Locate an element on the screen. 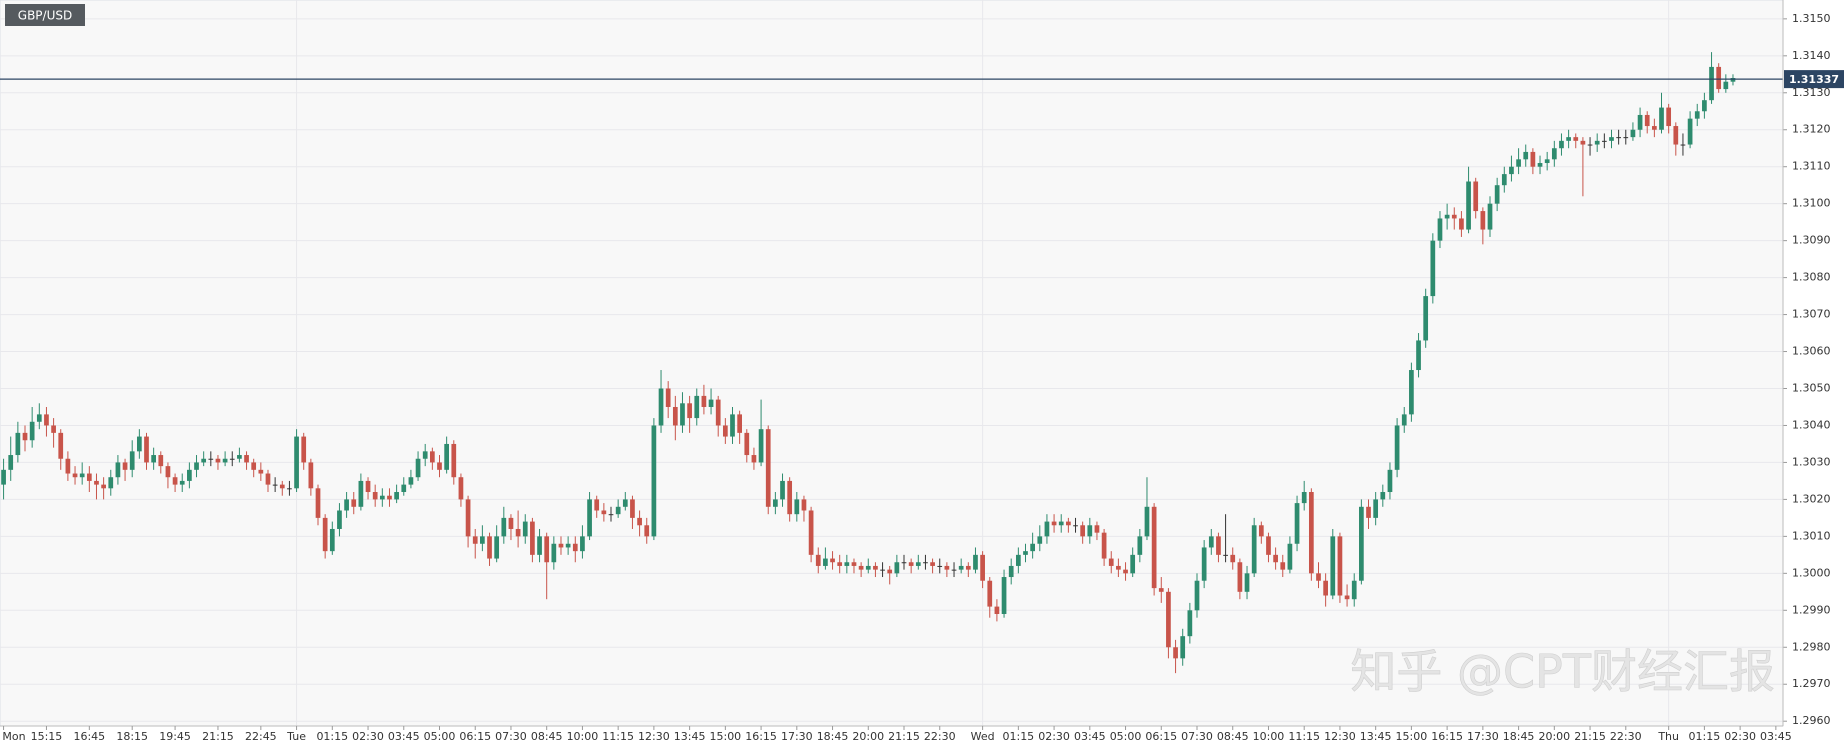  y-tick-label: 1.3010 is located at coordinates (1811, 535).